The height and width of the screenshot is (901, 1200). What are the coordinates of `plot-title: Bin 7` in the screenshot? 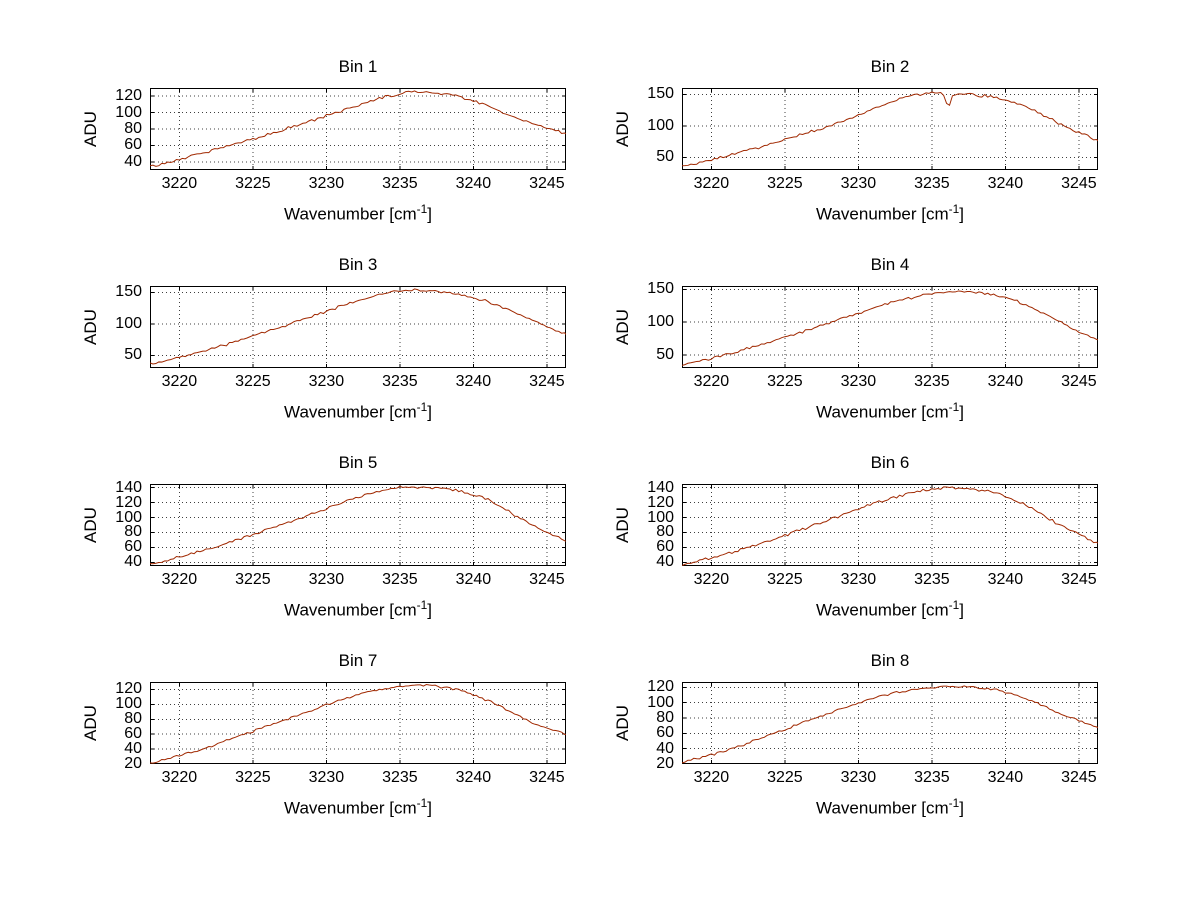 It's located at (358, 660).